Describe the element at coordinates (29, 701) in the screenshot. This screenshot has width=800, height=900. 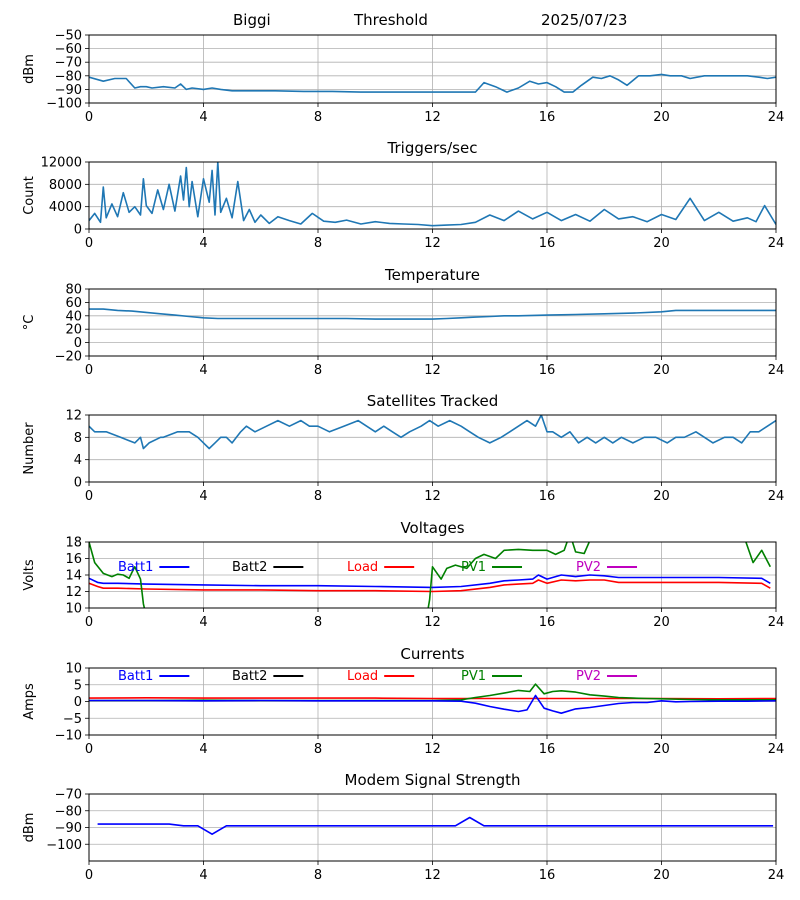
I see `y-axis-label: Amps` at that location.